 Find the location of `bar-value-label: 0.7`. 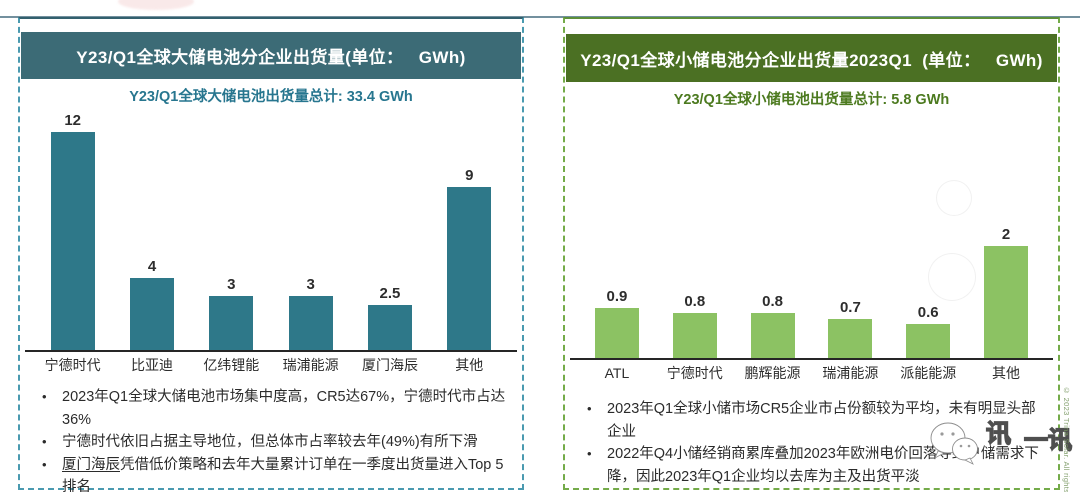

bar-value-label: 0.7 is located at coordinates (850, 307).